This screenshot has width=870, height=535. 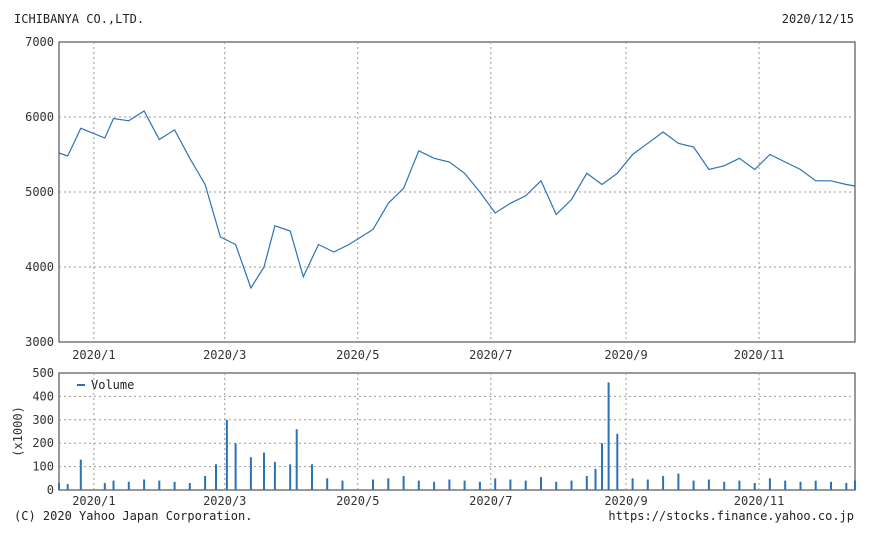 What do you see at coordinates (39, 267) in the screenshot?
I see `price-y-tick-label: 4000` at bounding box center [39, 267].